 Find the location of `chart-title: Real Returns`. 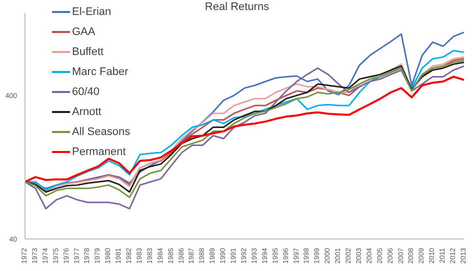

chart-title: Real Returns is located at coordinates (237, 7).